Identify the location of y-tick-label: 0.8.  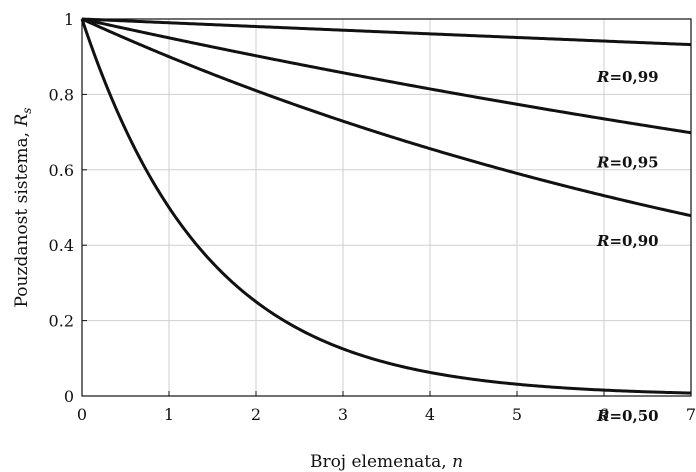
(61, 94).